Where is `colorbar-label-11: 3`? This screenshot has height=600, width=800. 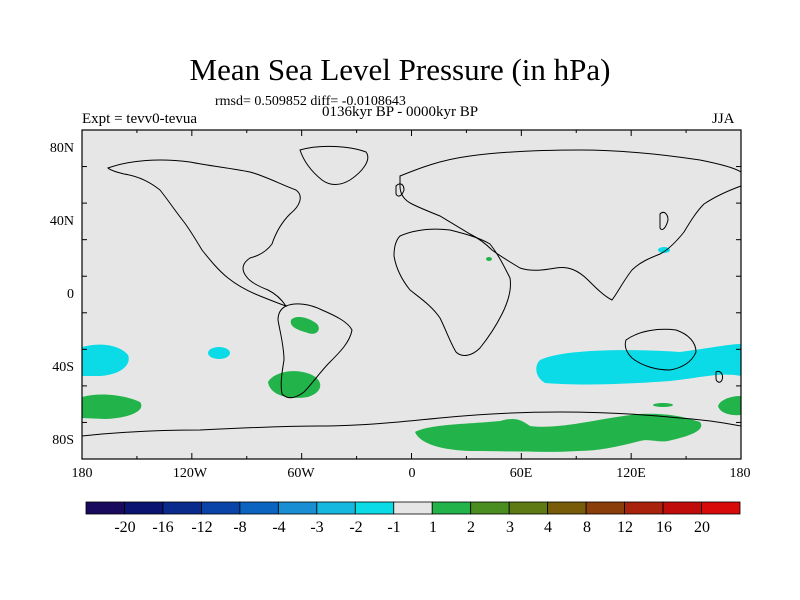
colorbar-label-11: 3 is located at coordinates (510, 527).